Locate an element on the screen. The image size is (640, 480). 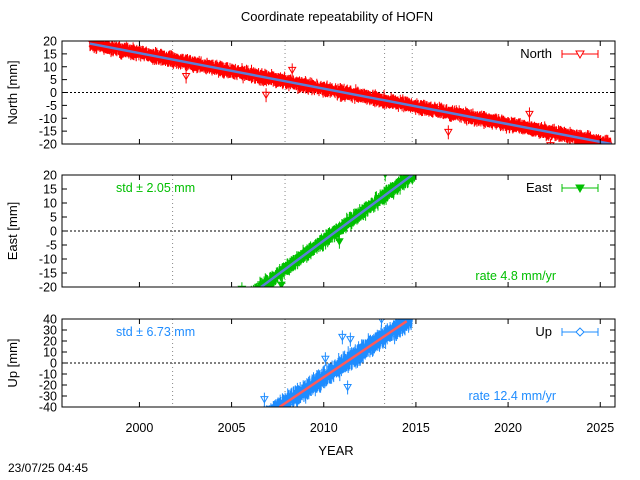
legend-label-up: Up is located at coordinates (543, 331).